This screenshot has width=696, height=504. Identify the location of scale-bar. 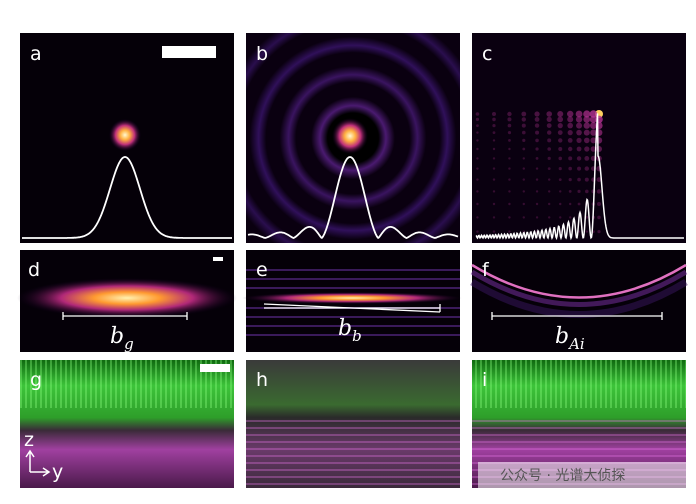
(218, 259).